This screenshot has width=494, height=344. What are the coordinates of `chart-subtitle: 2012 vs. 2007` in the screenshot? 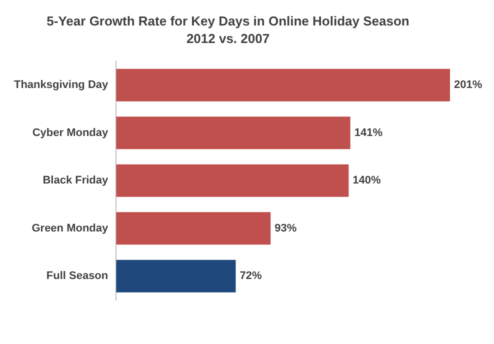 It's located at (228, 38).